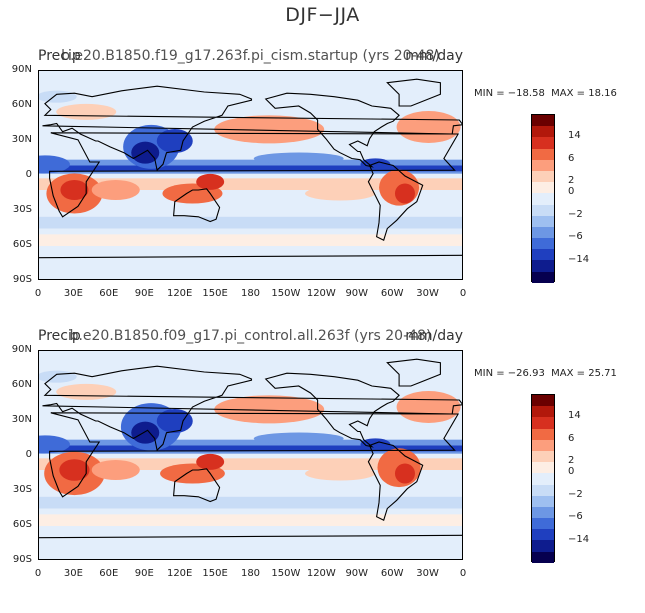 The height and width of the screenshot is (613, 645). What do you see at coordinates (179, 573) in the screenshot?
I see `longitude-tick-label: 120E` at bounding box center [179, 573].